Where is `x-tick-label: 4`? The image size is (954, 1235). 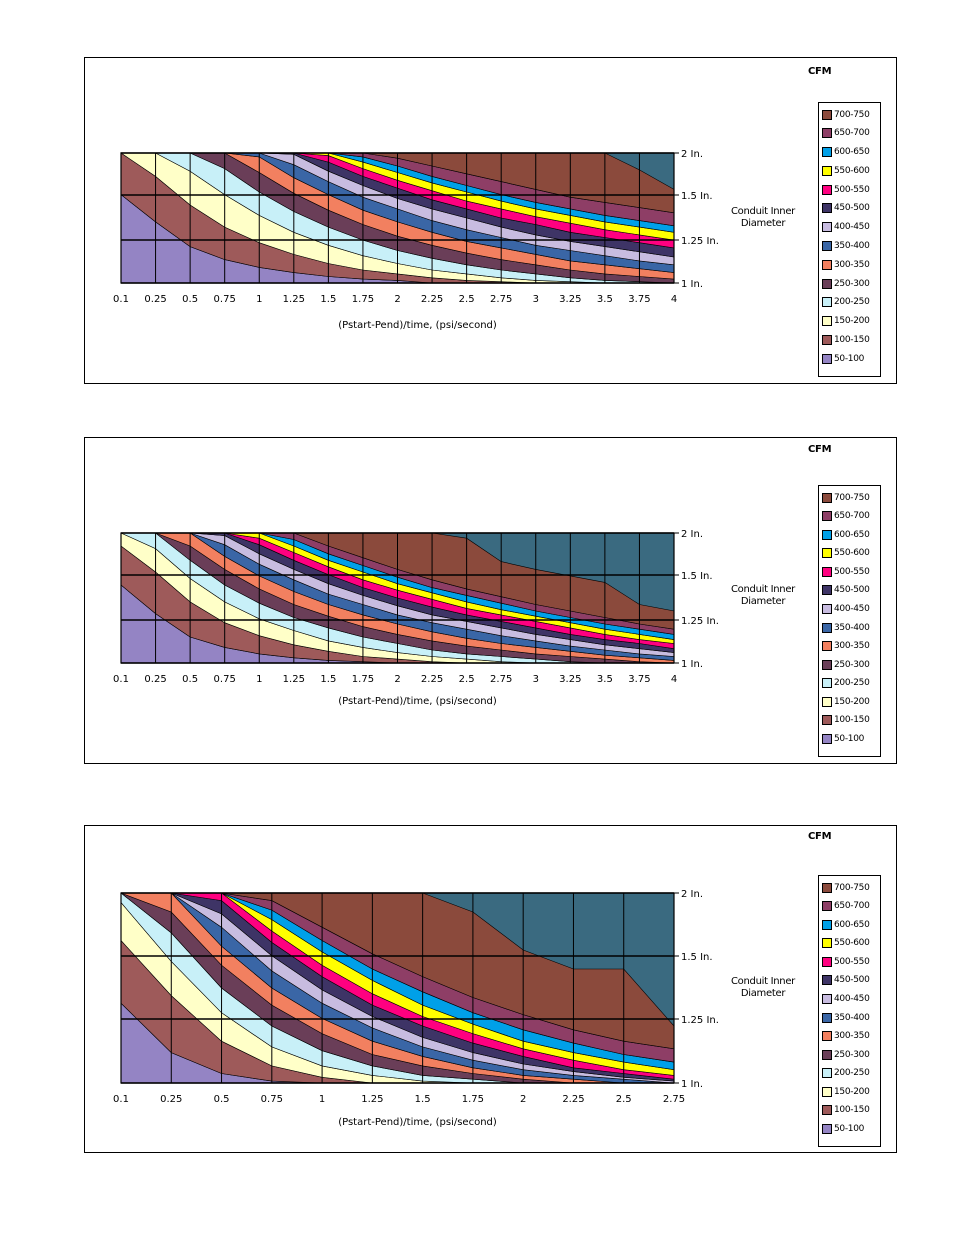 x-tick-label: 4 is located at coordinates (674, 299).